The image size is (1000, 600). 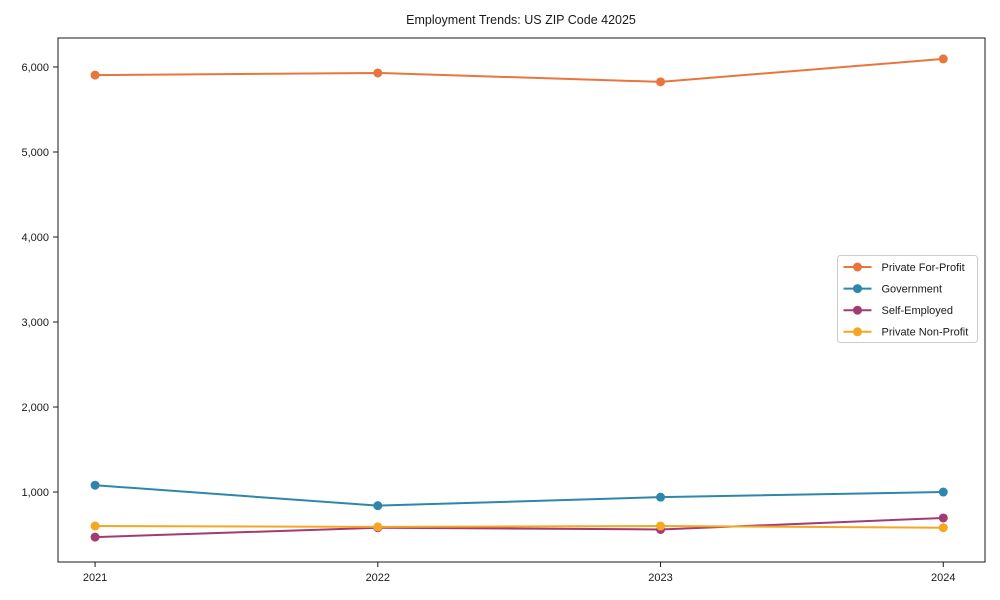 I want to click on legend-label-private-for-profit: Private For-Profit, so click(x=923, y=268).